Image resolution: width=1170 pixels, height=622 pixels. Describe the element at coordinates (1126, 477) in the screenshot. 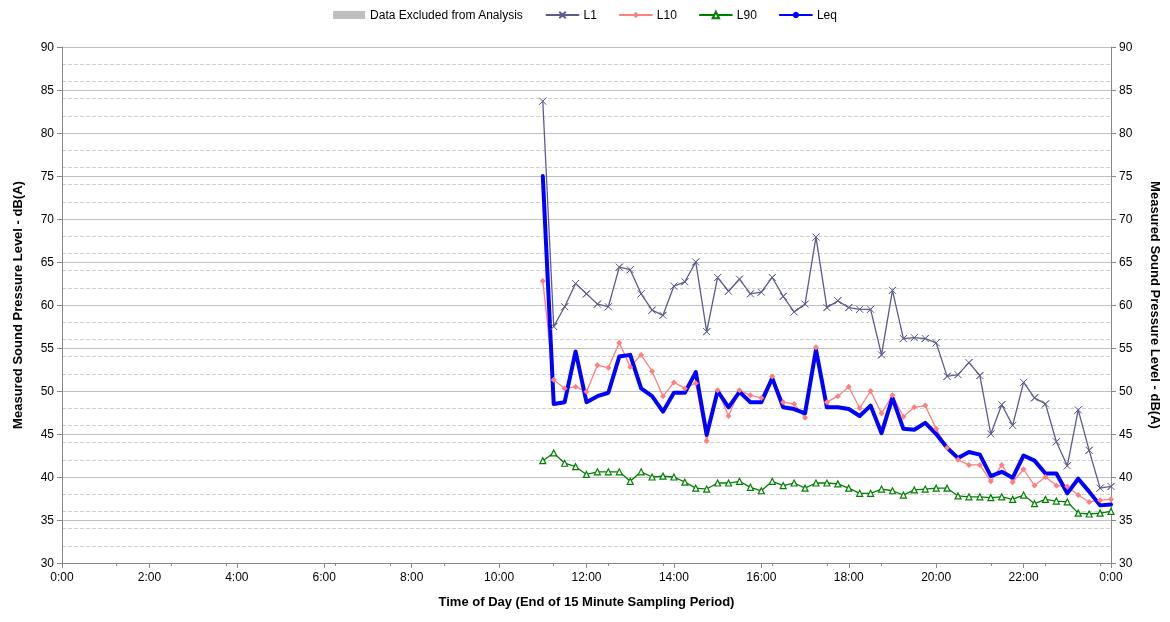

I see `y2-tick-label: 40` at that location.